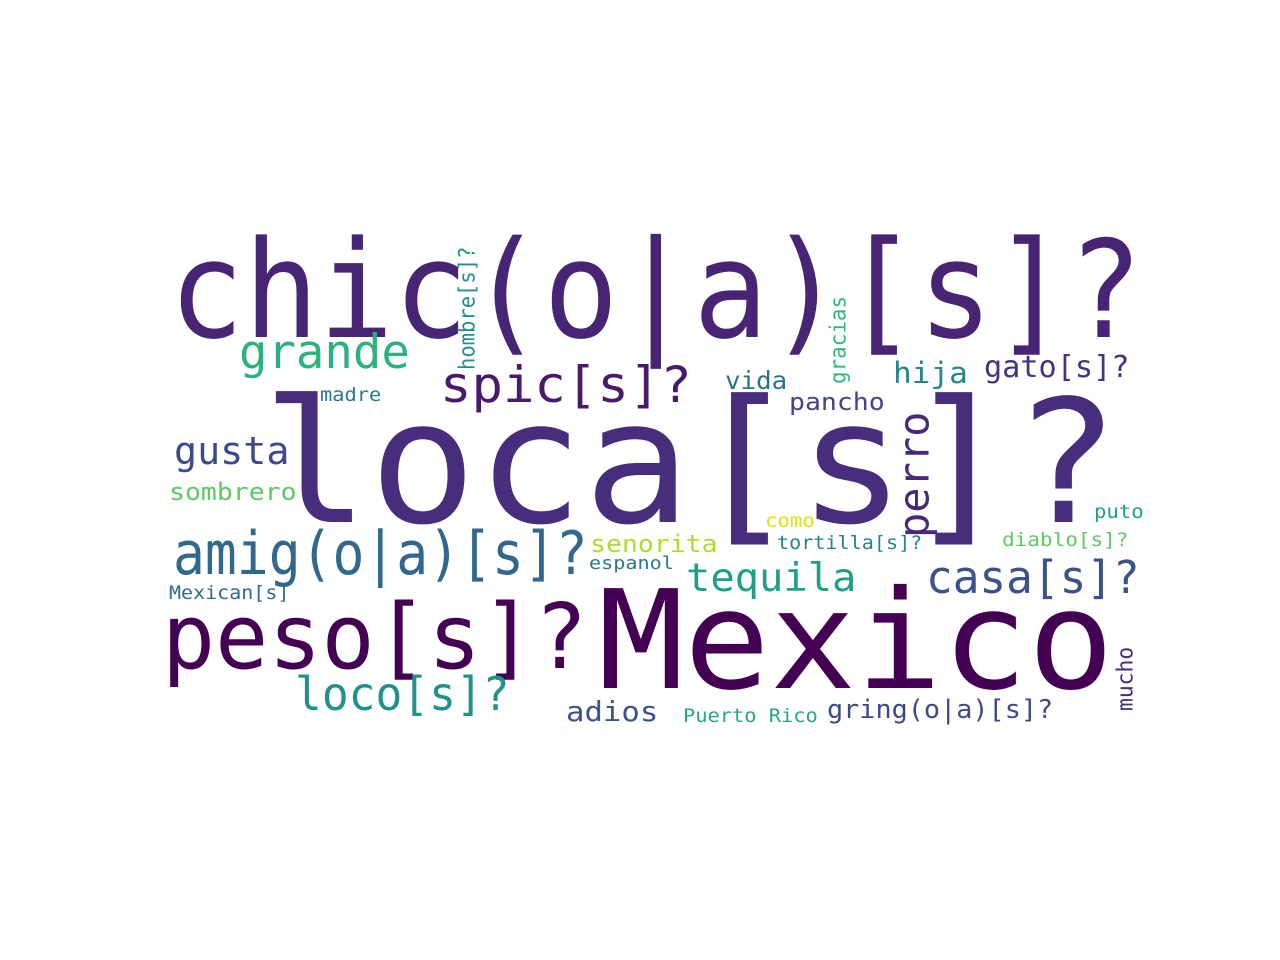 Image resolution: width=1280 pixels, height=960 pixels. What do you see at coordinates (914, 474) in the screenshot?
I see `word-perro: perro` at bounding box center [914, 474].